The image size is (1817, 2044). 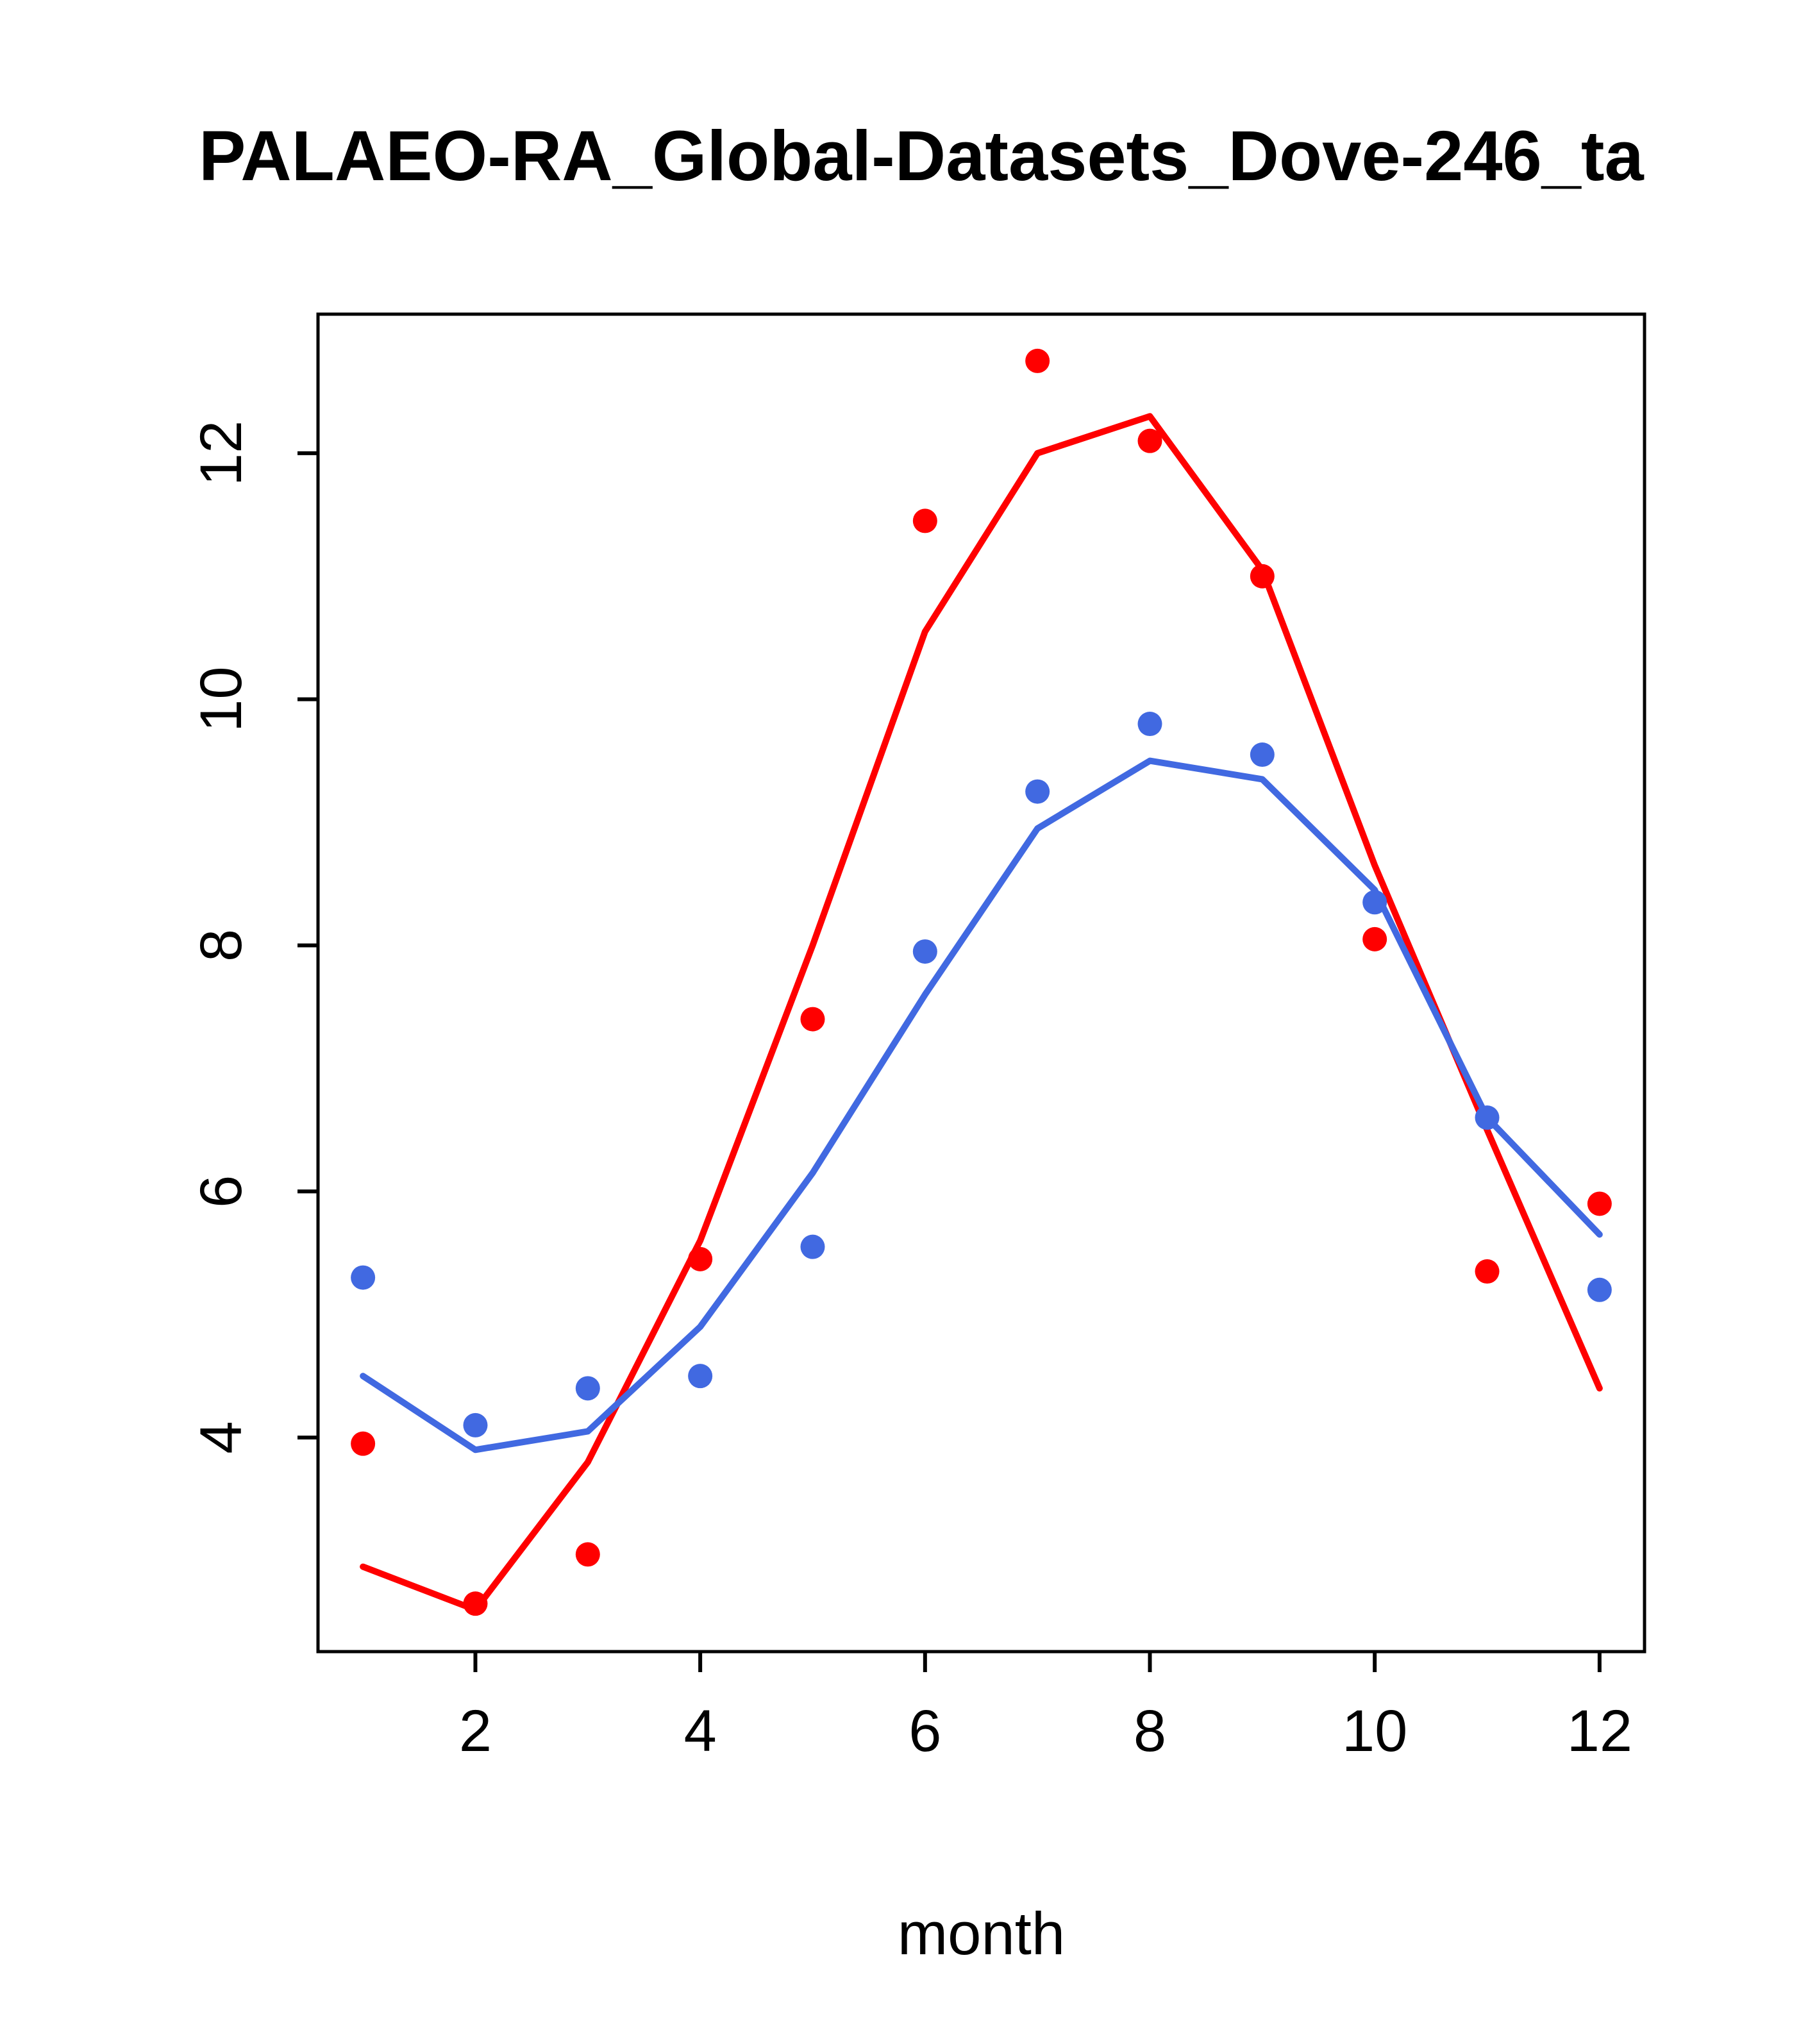 What do you see at coordinates (1600, 1731) in the screenshot?
I see `x-tick-label: 12` at bounding box center [1600, 1731].